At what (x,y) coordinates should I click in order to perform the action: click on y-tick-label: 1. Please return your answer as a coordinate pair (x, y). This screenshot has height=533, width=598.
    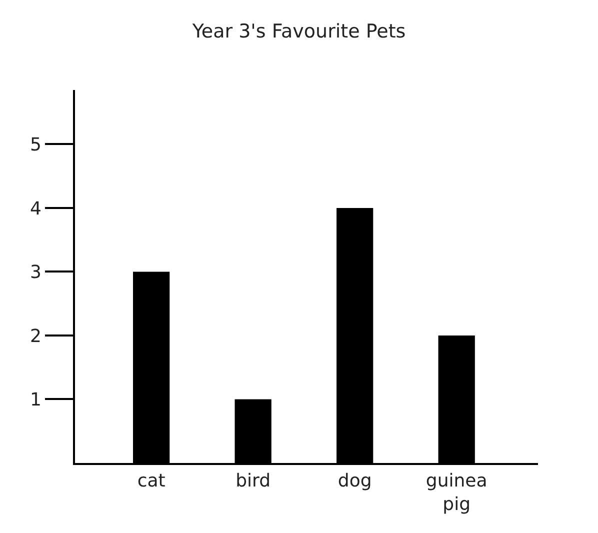
    Looking at the image, I should click on (36, 400).